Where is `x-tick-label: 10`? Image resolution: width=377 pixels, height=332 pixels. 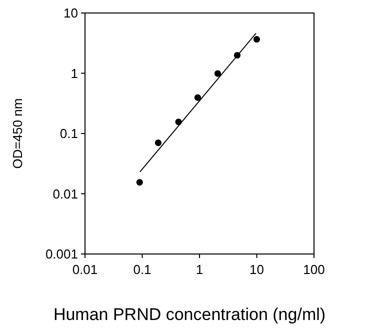
x-tick-label: 10 is located at coordinates (257, 269).